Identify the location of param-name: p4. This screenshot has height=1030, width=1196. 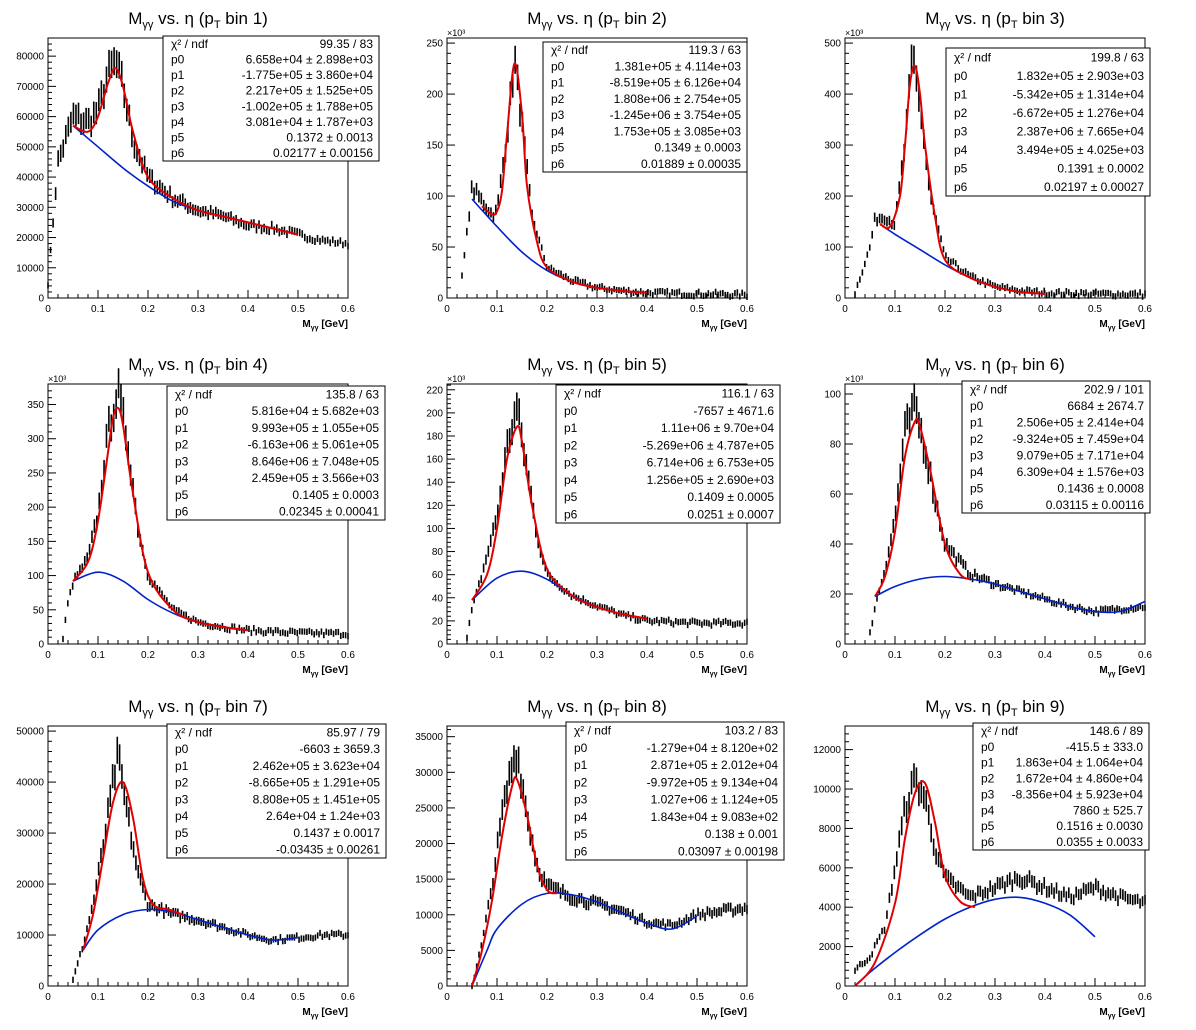
(988, 810).